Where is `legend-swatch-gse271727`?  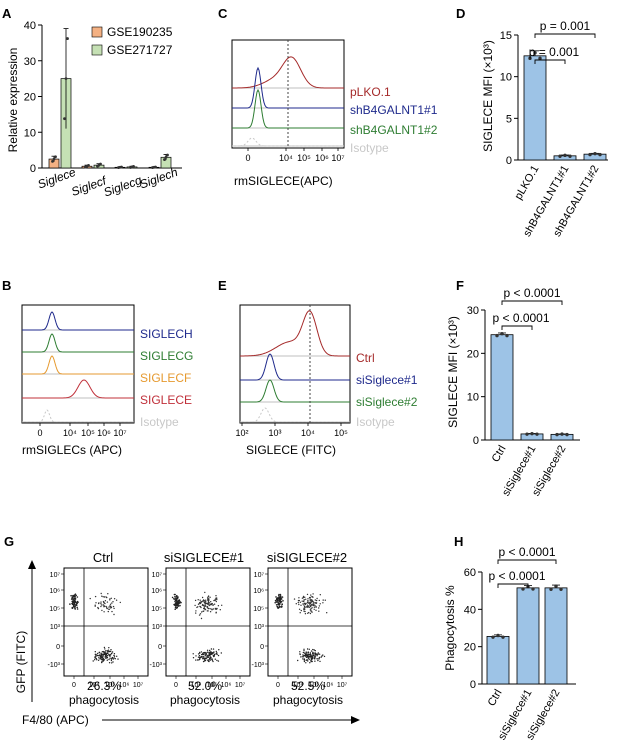 legend-swatch-gse271727 is located at coordinates (97, 50).